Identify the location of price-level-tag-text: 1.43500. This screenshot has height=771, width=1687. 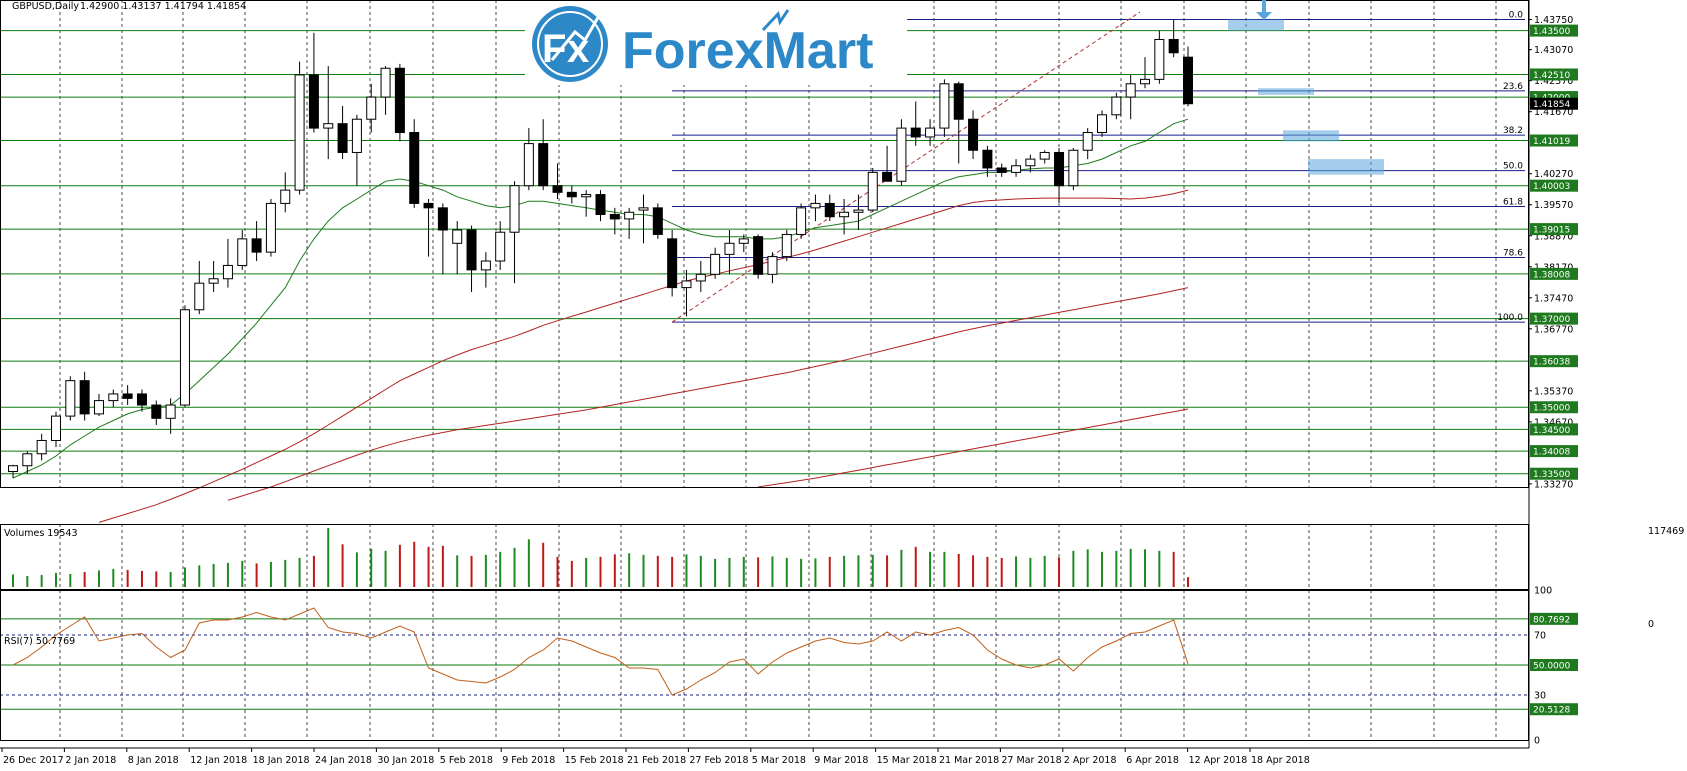
(1551, 32).